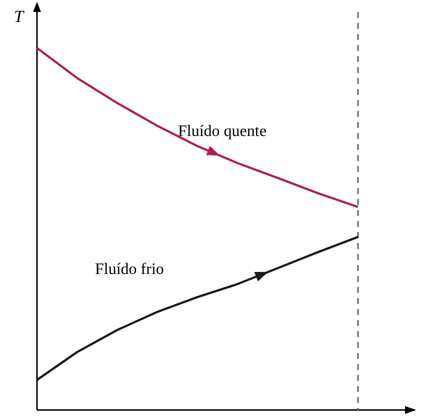 This screenshot has width=427, height=419. I want to click on series-label: Fluído frio, so click(129, 269).